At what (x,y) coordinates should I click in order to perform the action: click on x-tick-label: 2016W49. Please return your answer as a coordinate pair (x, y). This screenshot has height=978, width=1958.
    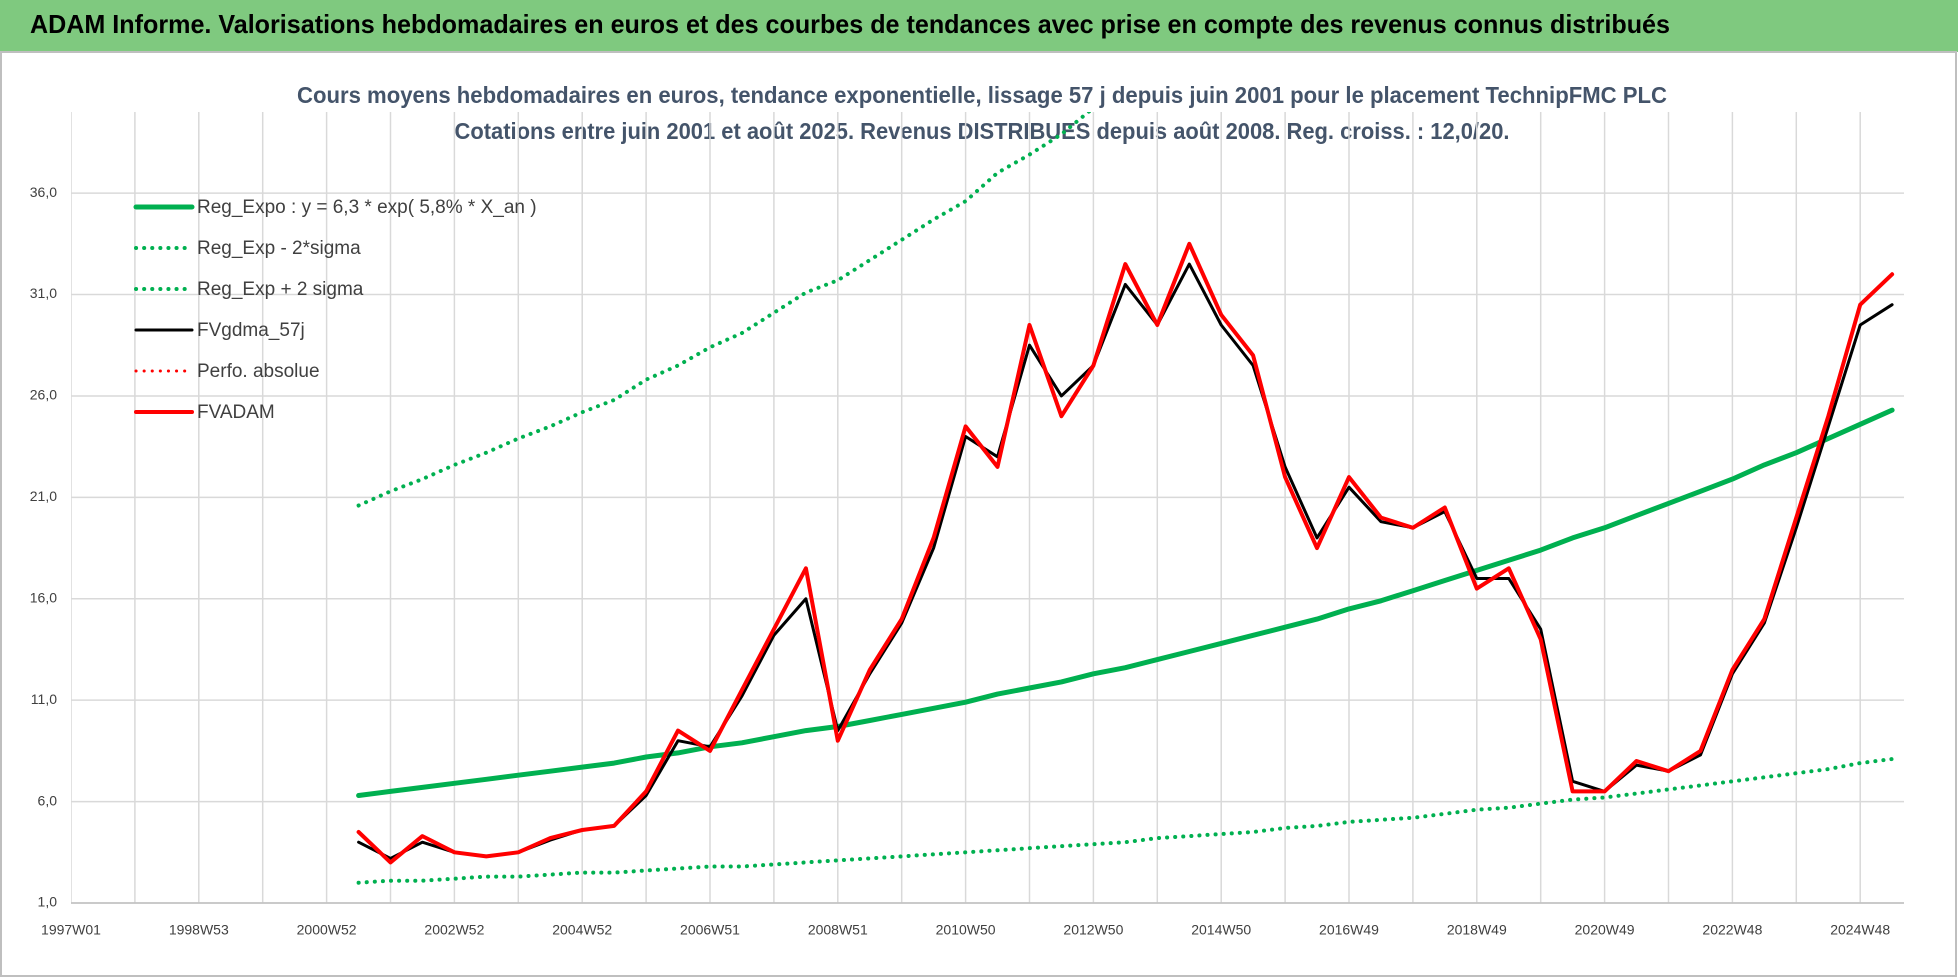
    Looking at the image, I should click on (1349, 930).